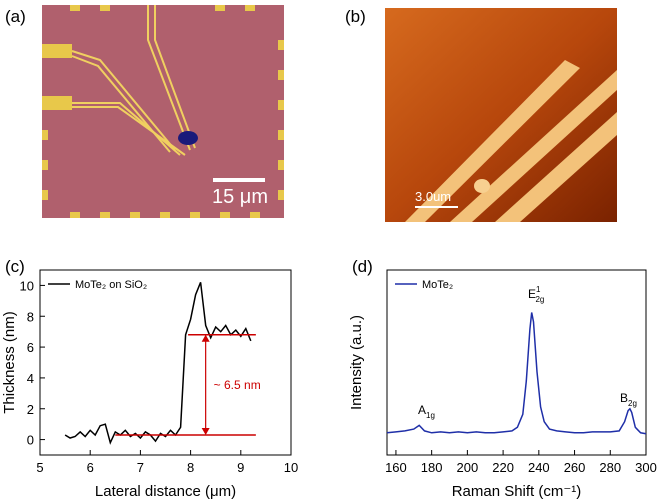 This screenshot has height=503, width=661. I want to click on peak-label: B2g, so click(628, 399).